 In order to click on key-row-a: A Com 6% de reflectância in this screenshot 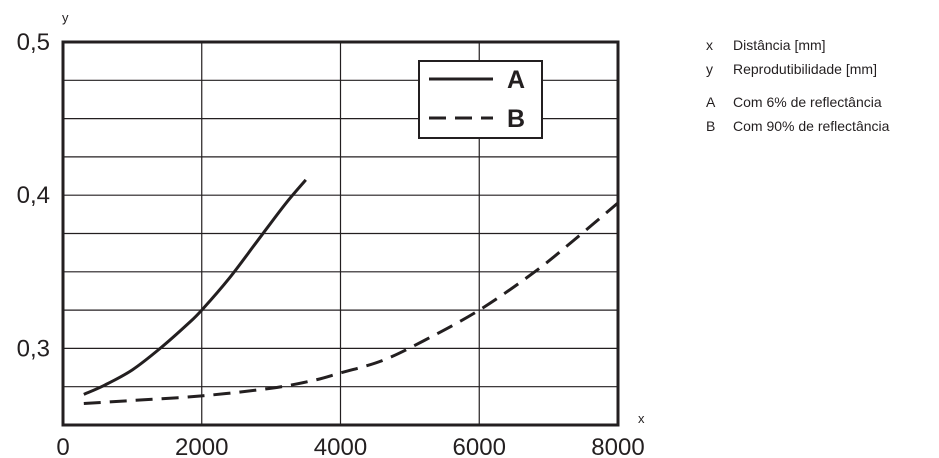, I will do `click(797, 102)`.